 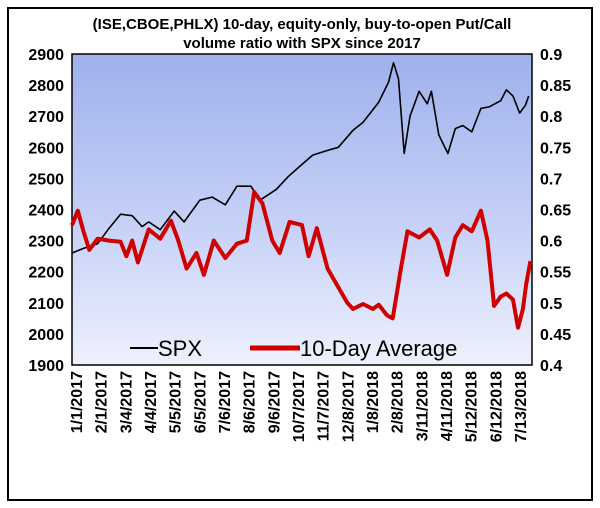 I want to click on x-axis-tick-label: 4/4/2017, so click(x=151, y=402).